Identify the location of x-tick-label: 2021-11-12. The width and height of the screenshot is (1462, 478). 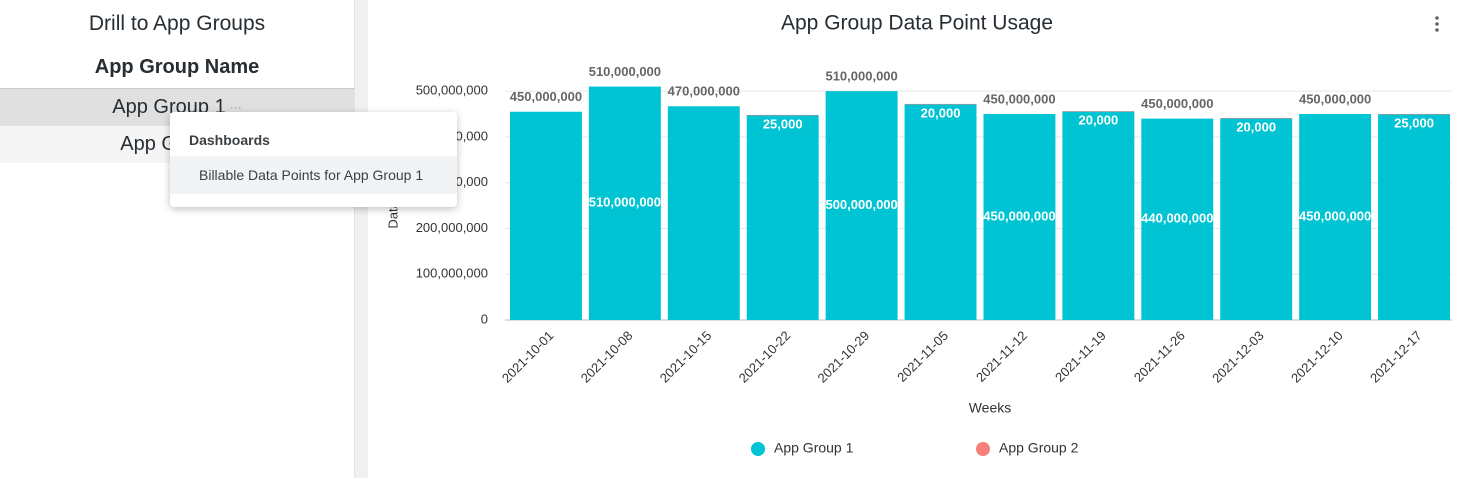
(1001, 356).